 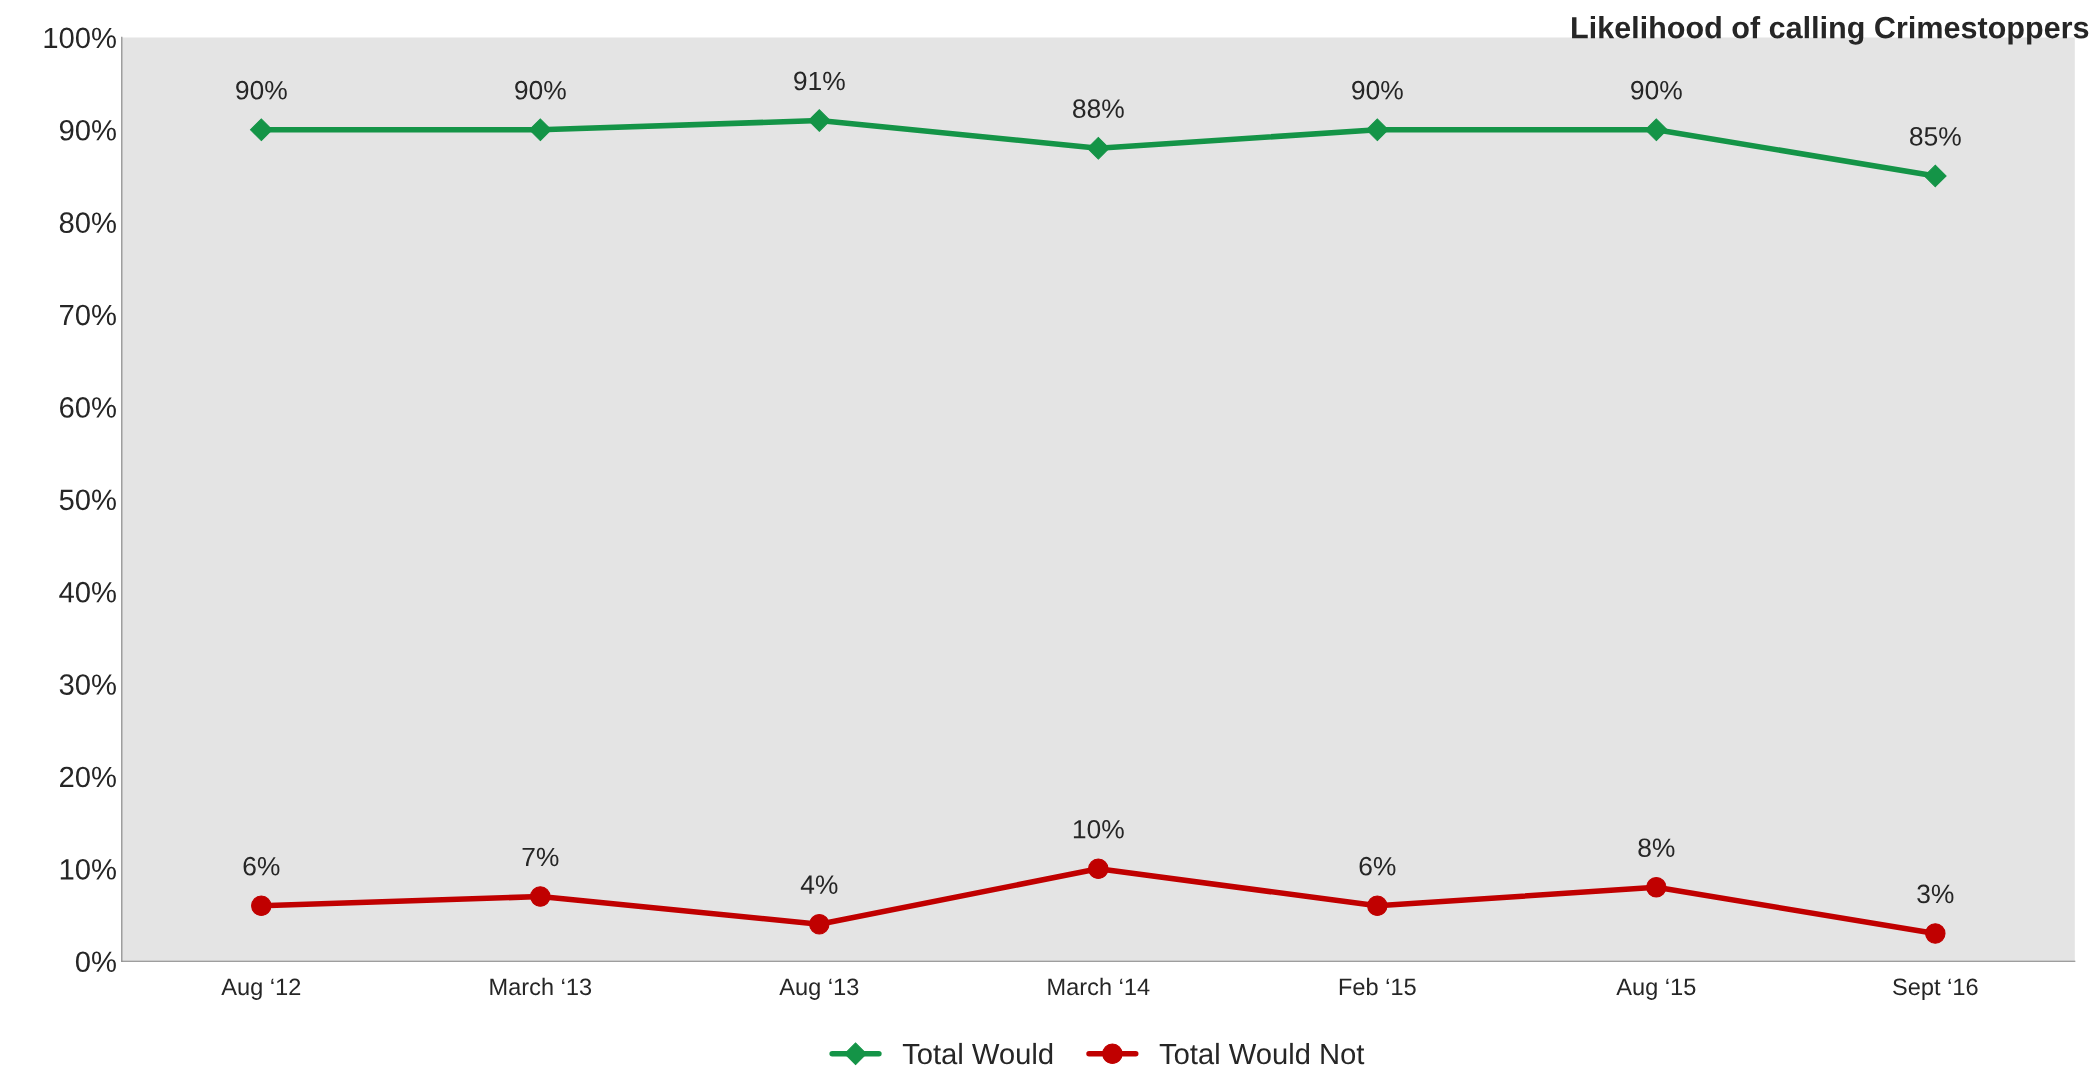 What do you see at coordinates (87, 684) in the screenshot?
I see `y-tick-label: 30%` at bounding box center [87, 684].